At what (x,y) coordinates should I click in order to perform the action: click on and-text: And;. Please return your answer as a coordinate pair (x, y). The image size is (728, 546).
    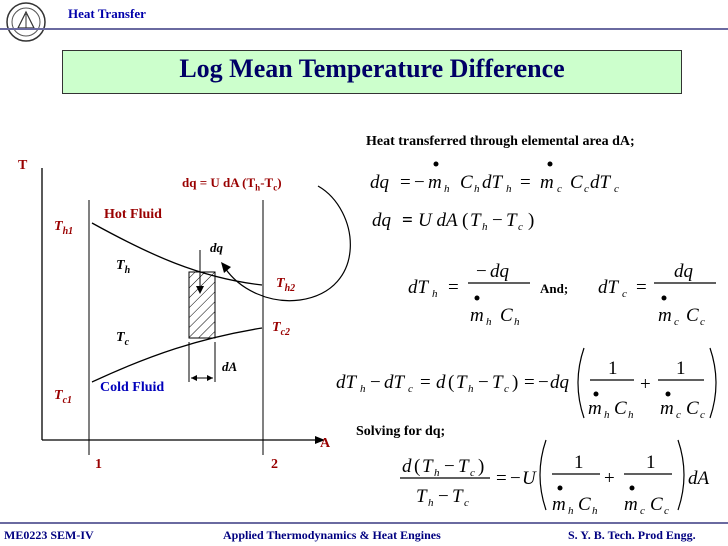
    Looking at the image, I should click on (554, 288).